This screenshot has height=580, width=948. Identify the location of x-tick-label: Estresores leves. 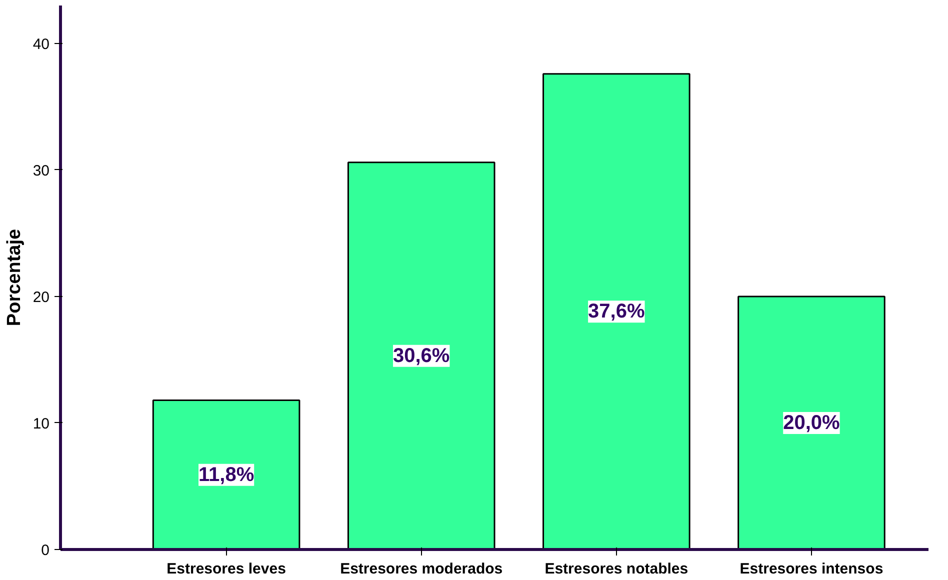
(226, 569).